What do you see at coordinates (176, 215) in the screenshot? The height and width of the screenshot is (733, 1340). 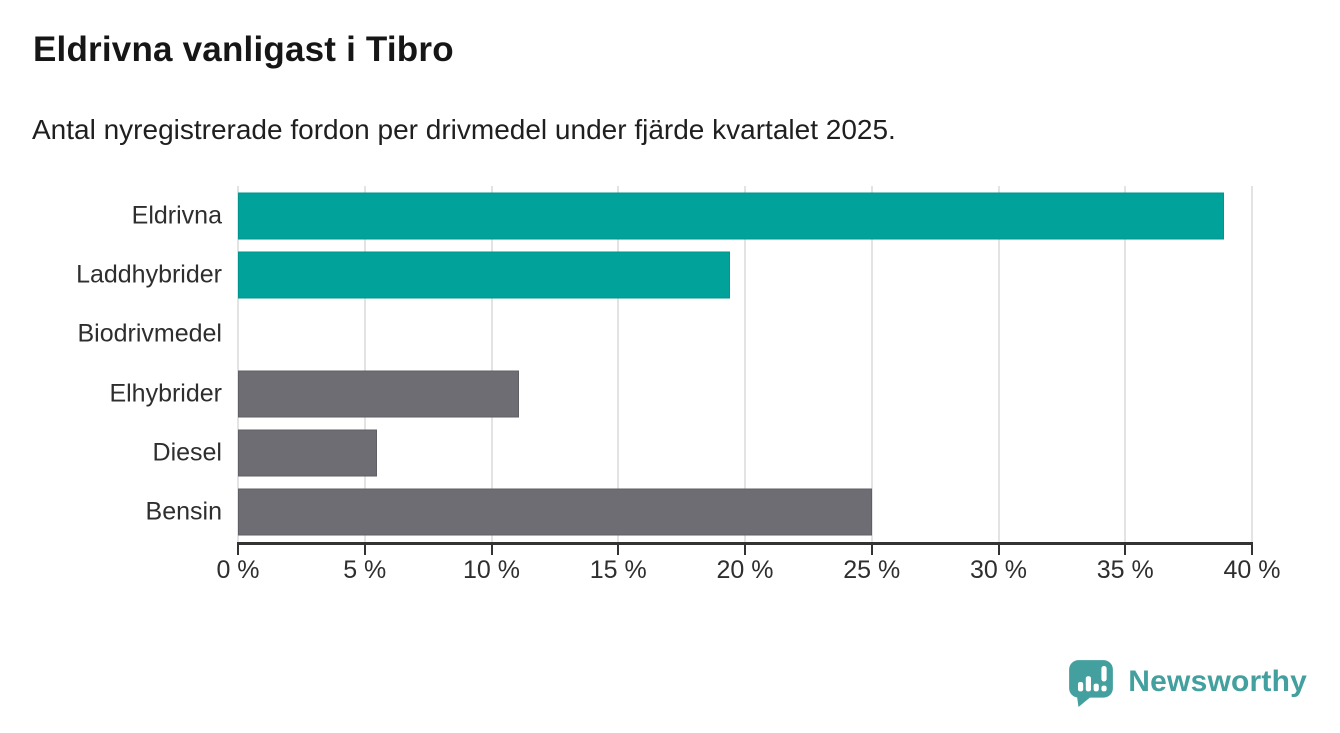 I see `category-label-eldrivna: Eldrivna` at bounding box center [176, 215].